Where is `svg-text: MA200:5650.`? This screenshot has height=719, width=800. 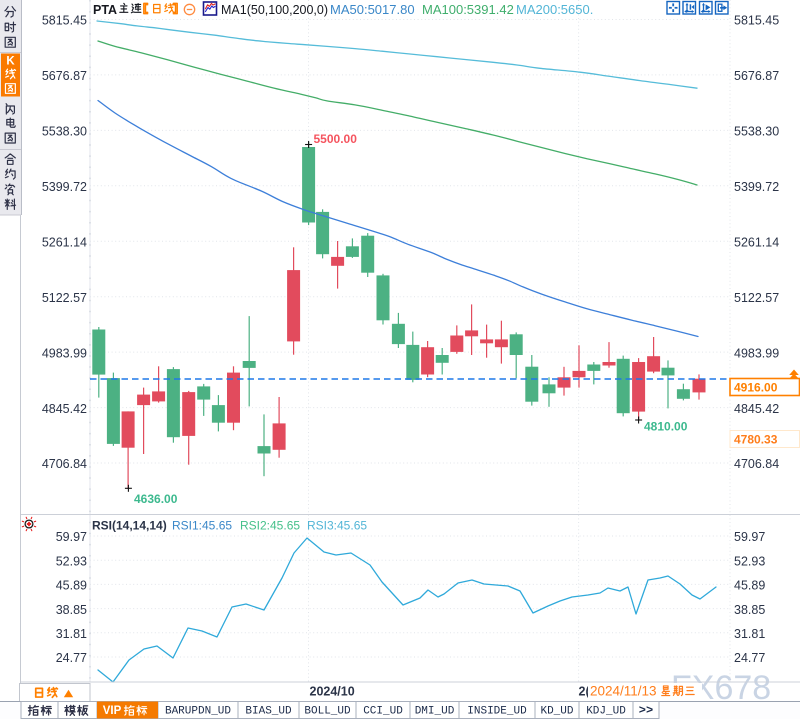
svg-text: MA200:5650. is located at coordinates (554, 9).